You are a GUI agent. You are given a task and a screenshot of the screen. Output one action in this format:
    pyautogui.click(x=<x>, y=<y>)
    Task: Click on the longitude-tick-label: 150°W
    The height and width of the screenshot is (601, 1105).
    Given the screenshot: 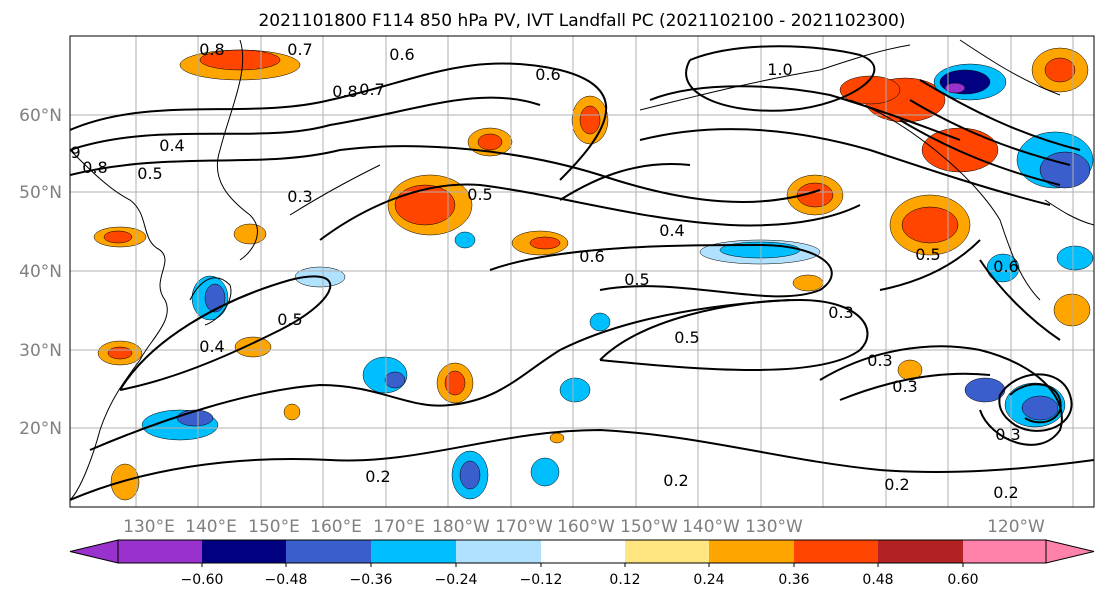 What is the action you would take?
    pyautogui.click(x=649, y=527)
    